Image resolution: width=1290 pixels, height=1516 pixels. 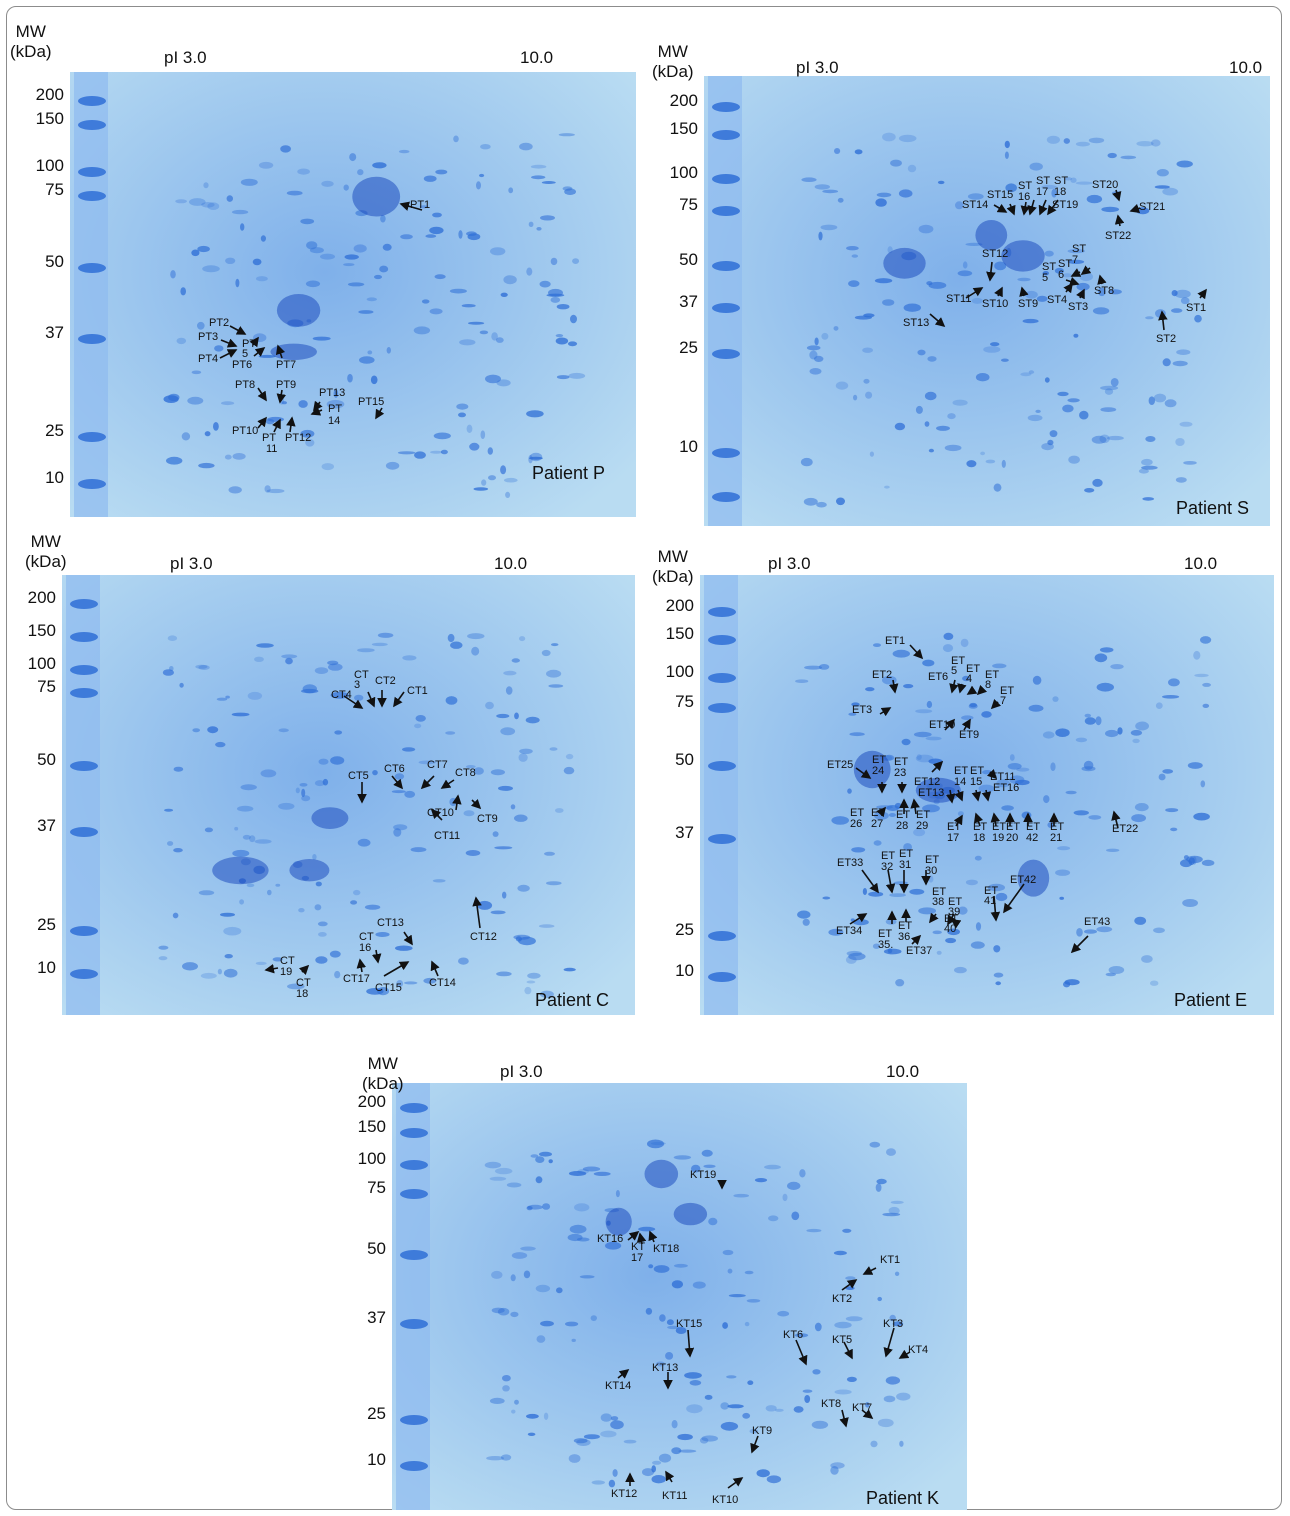 I want to click on spot-label: 5, so click(x=245, y=354).